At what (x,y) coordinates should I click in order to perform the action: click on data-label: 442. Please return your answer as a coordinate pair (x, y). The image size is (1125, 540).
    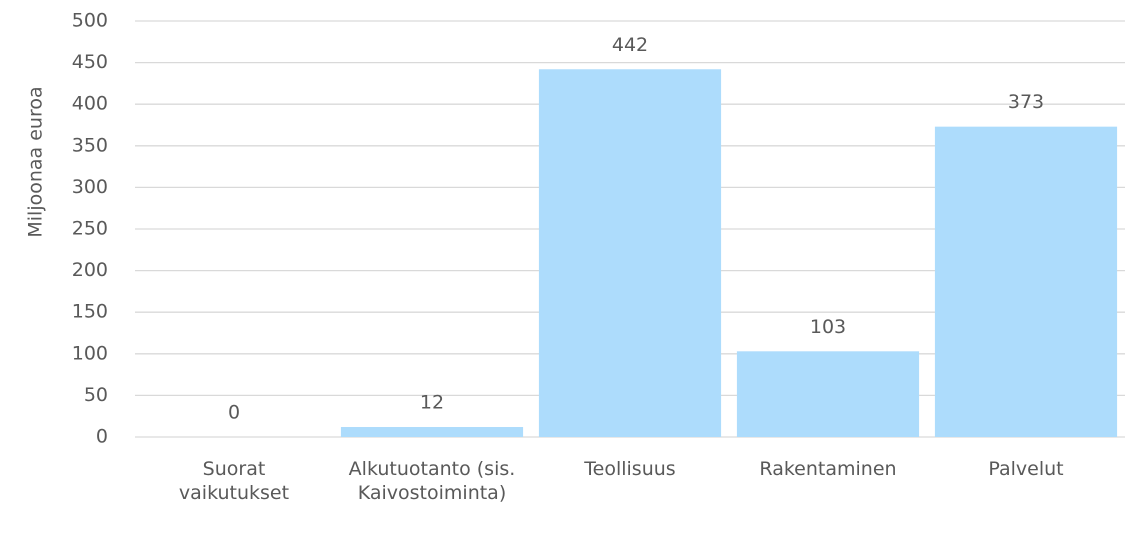
    Looking at the image, I should click on (630, 45).